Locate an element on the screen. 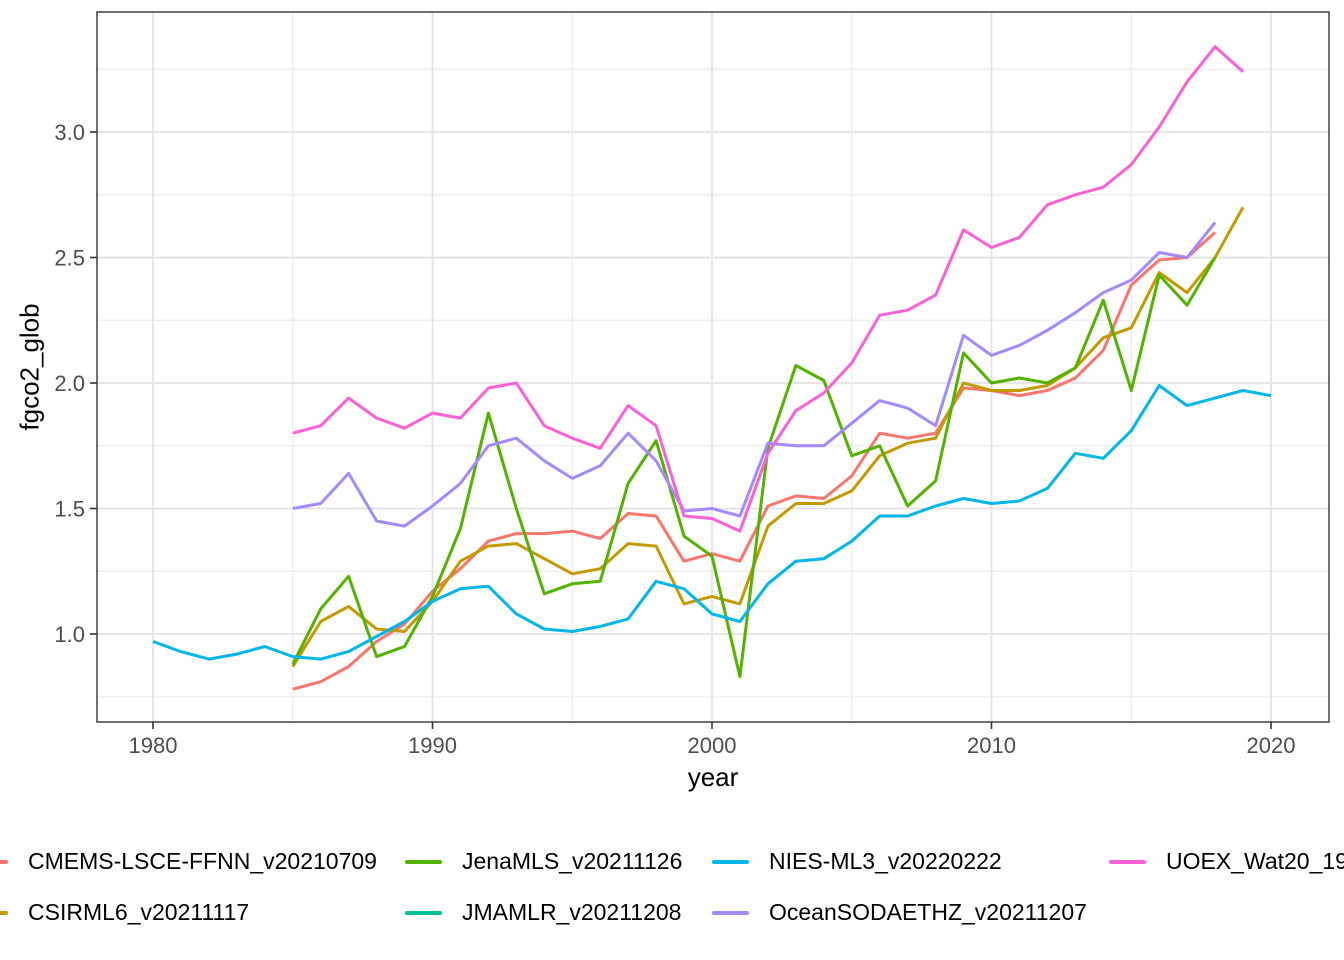  legend-label-JMAMLR_v20211208: JMAMLR_v20211208 is located at coordinates (572, 912).